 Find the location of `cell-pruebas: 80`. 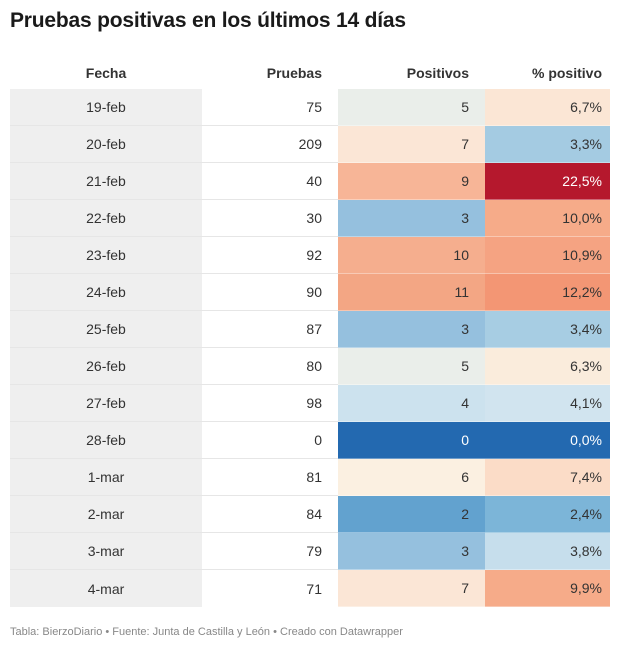

cell-pruebas: 80 is located at coordinates (270, 366).